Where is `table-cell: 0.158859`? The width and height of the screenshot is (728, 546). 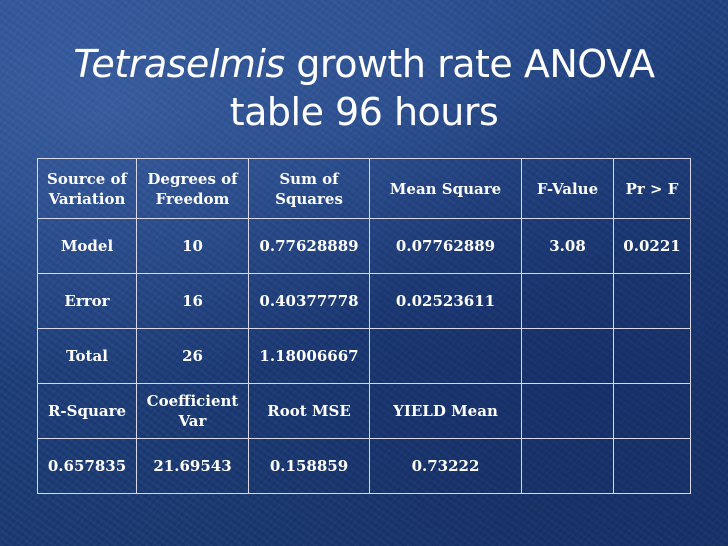
table-cell: 0.158859 is located at coordinates (309, 466).